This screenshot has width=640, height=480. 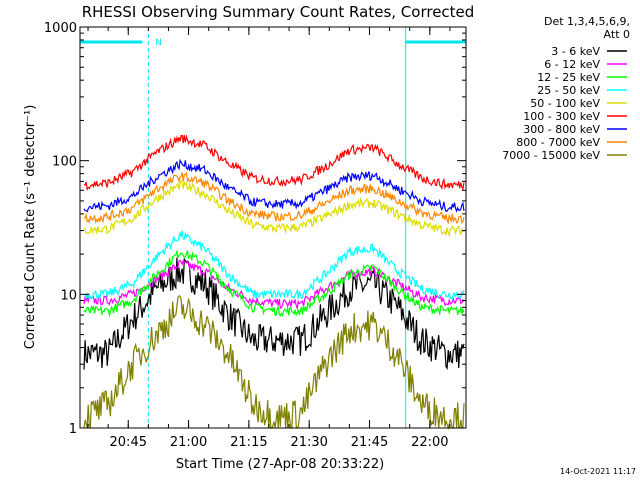 I want to click on night-marker-label: N, so click(x=158, y=43).